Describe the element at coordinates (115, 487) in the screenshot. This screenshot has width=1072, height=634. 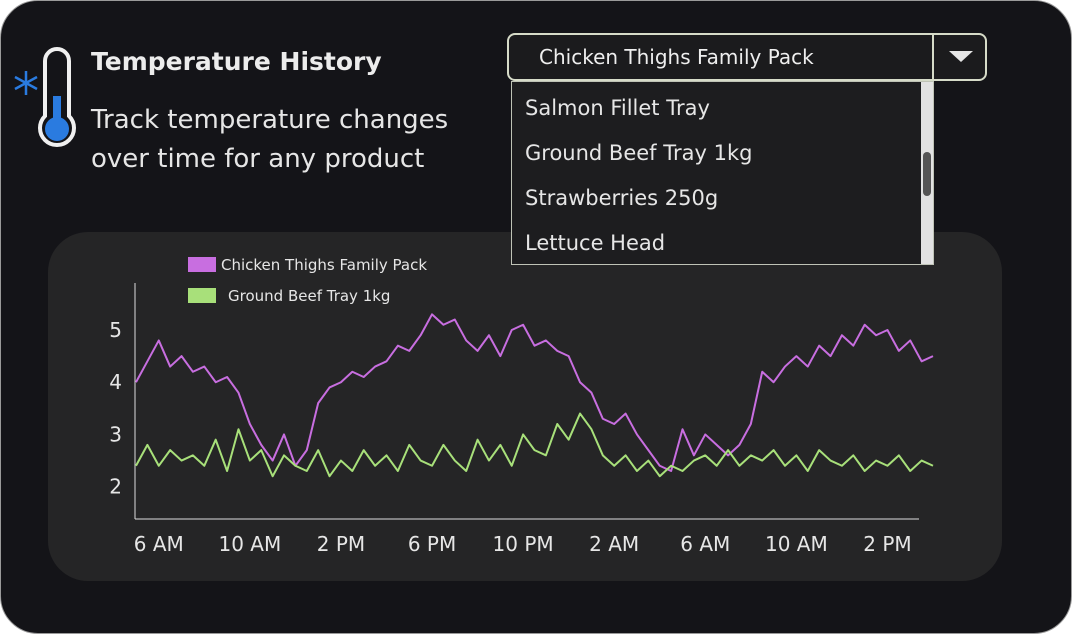
I see `y-tick-label: 2` at that location.